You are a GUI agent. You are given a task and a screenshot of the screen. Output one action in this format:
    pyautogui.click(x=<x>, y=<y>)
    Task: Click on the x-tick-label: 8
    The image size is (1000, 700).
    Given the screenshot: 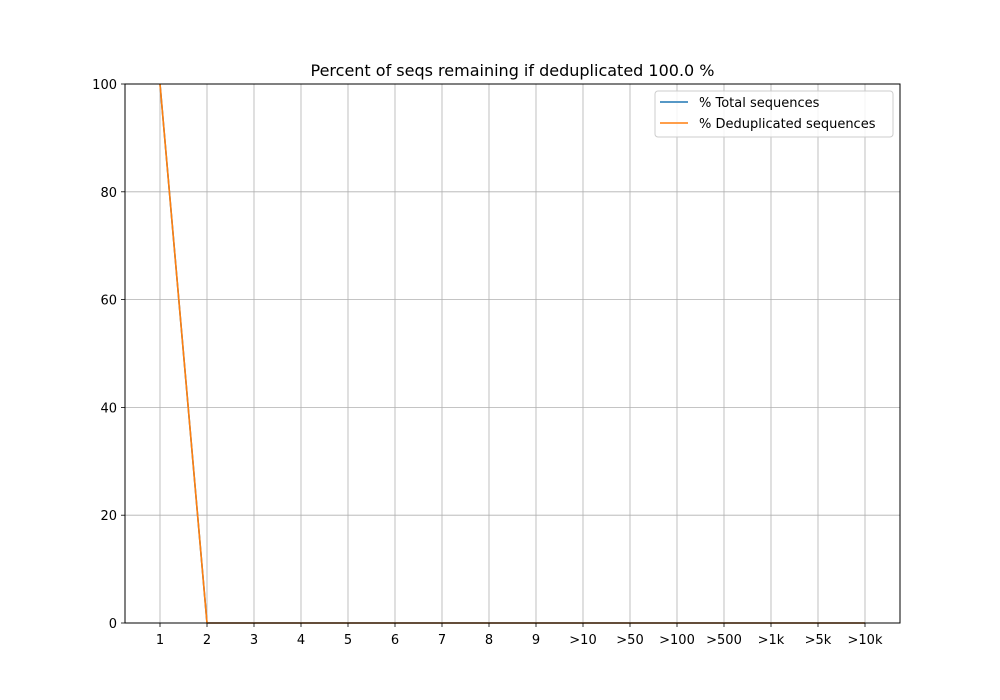 What is the action you would take?
    pyautogui.click(x=489, y=640)
    